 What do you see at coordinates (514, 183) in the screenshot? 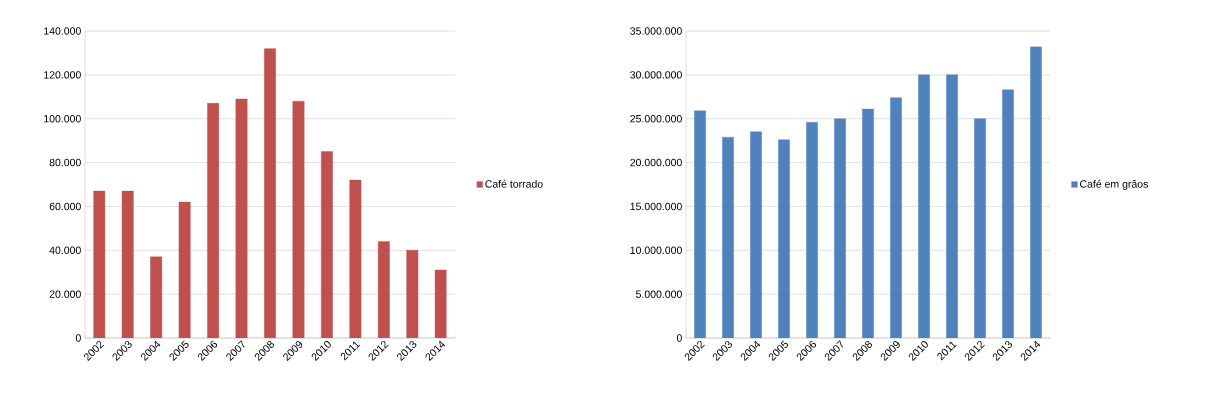
I see `legend-label: Café torrado` at bounding box center [514, 183].